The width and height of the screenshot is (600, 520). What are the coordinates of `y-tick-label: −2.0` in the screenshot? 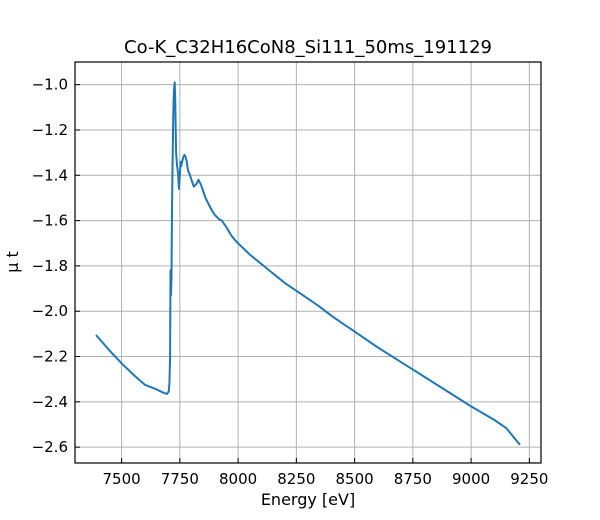 It's located at (50, 311).